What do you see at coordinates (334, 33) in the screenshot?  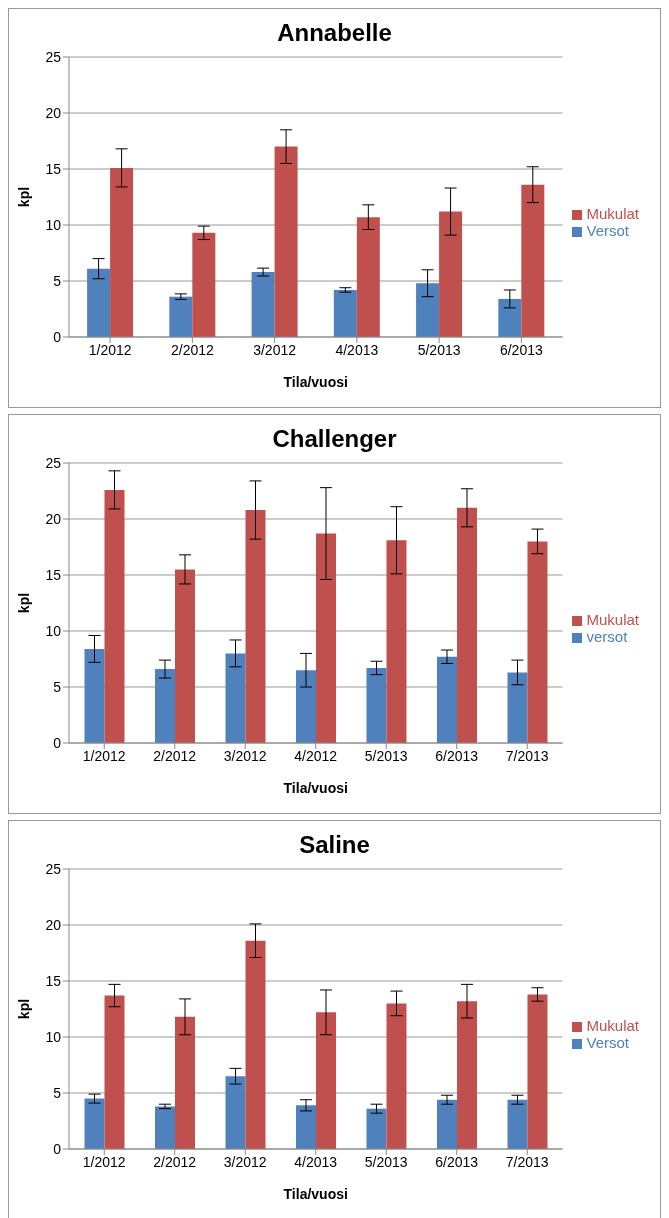 I see `chart-title: Annabelle` at bounding box center [334, 33].